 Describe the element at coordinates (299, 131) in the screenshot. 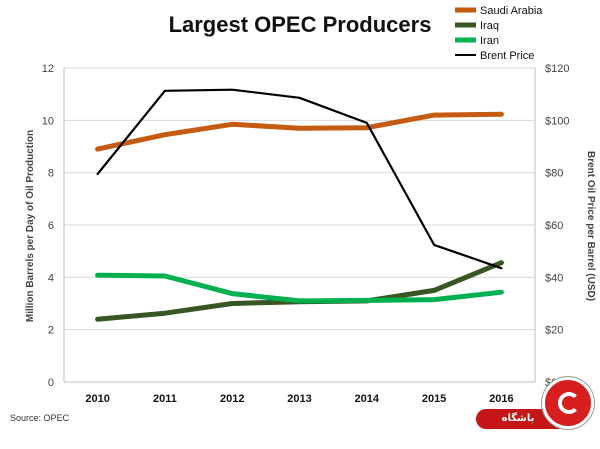

I see `series-line-saudi-arabia` at that location.